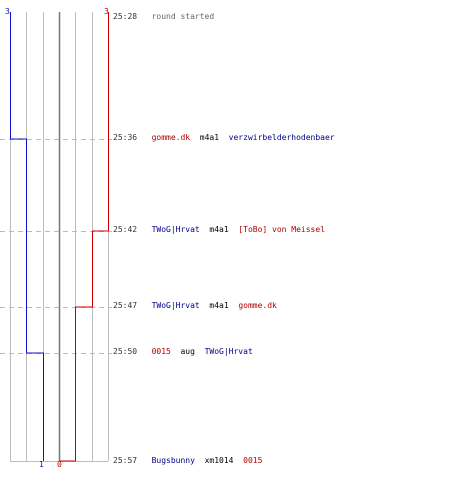  Describe the element at coordinates (253, 460) in the screenshot. I see `victim-name: 0015` at that location.